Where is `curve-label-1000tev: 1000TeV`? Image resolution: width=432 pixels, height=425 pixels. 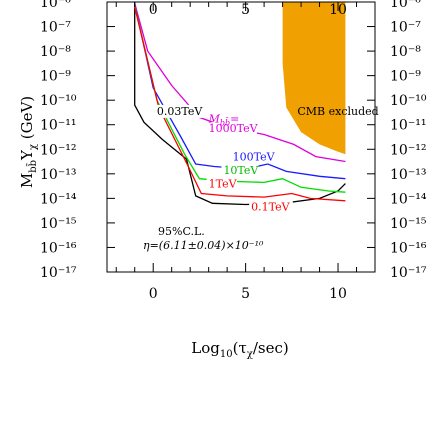
curve-label-1000tev: 1000TeV is located at coordinates (234, 128).